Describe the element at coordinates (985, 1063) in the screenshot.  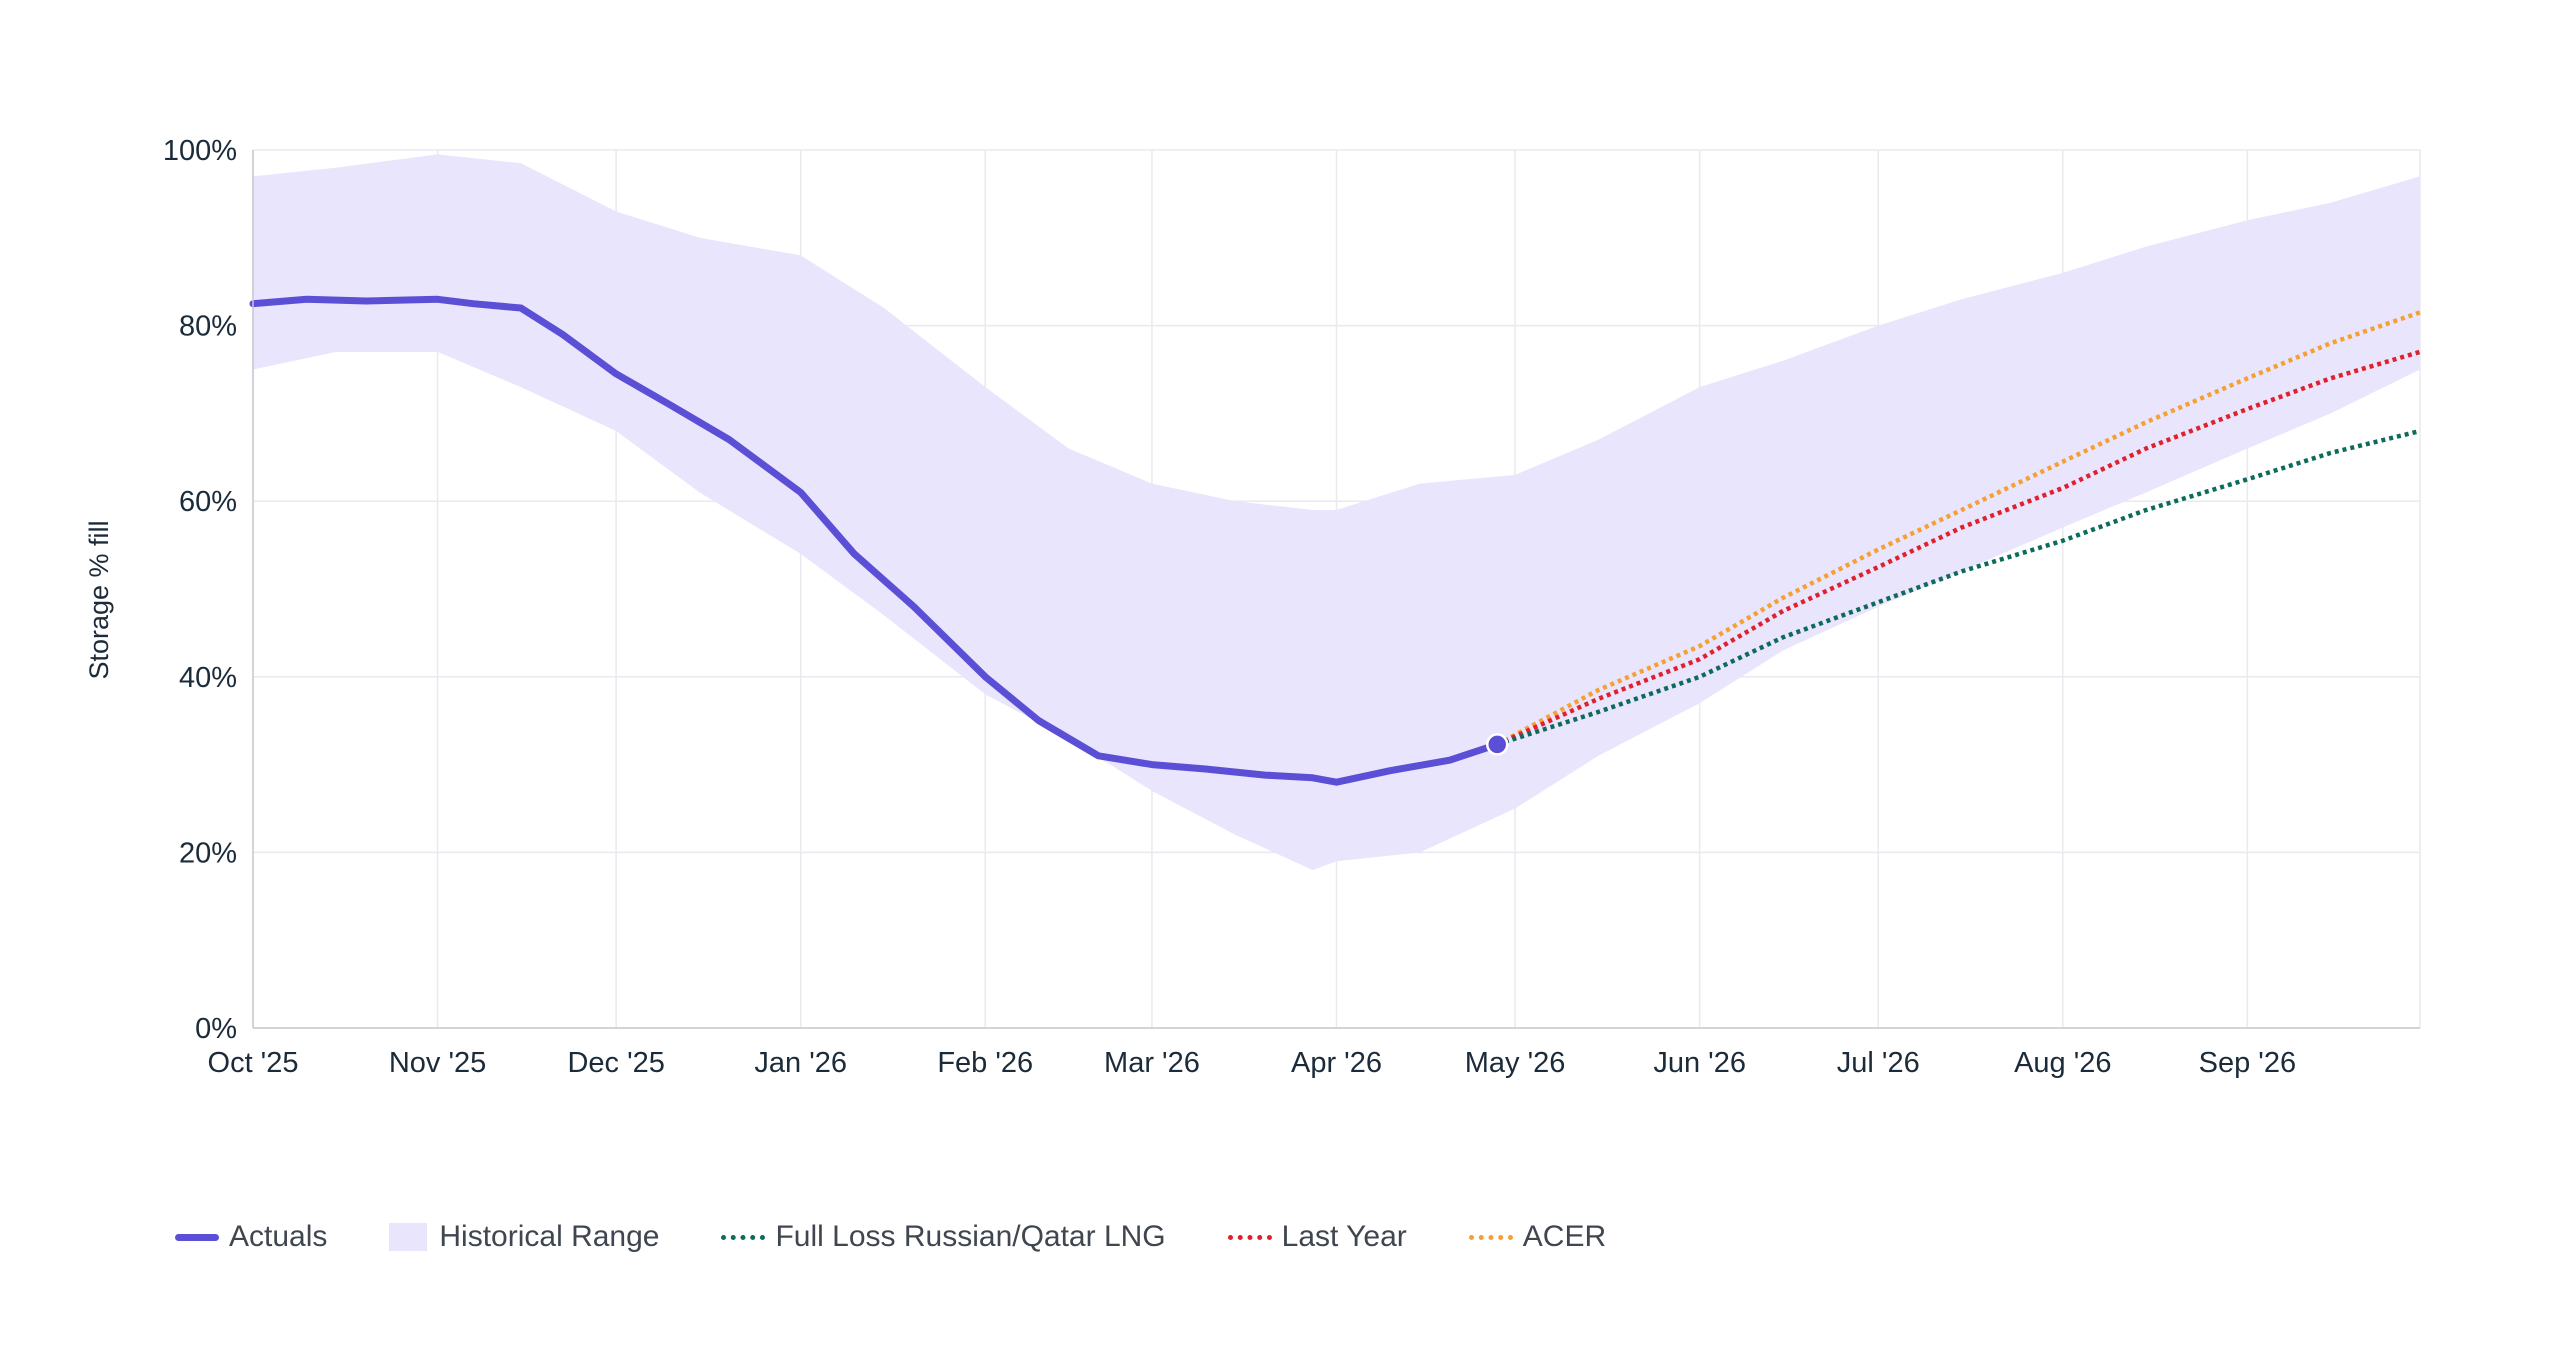
I see `x-tick-label: Feb '26` at that location.